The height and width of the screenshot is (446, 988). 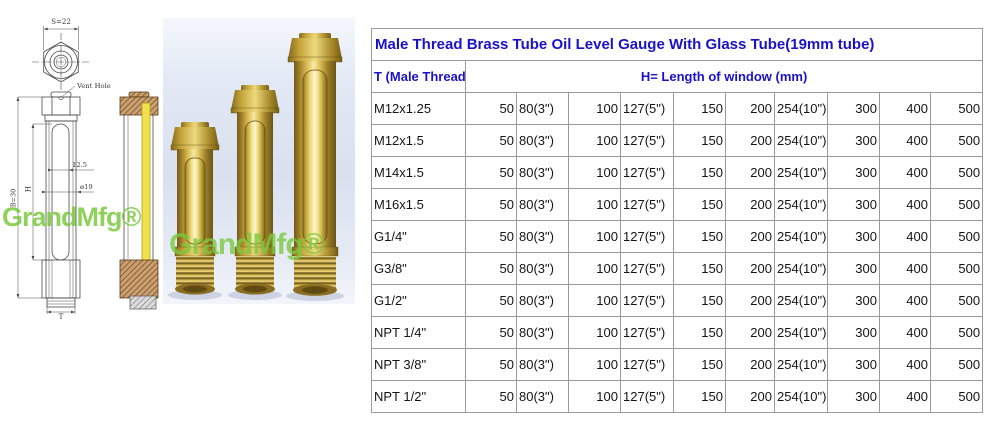 I want to click on thread-size-cell: NPT 3/8", so click(x=418, y=364).